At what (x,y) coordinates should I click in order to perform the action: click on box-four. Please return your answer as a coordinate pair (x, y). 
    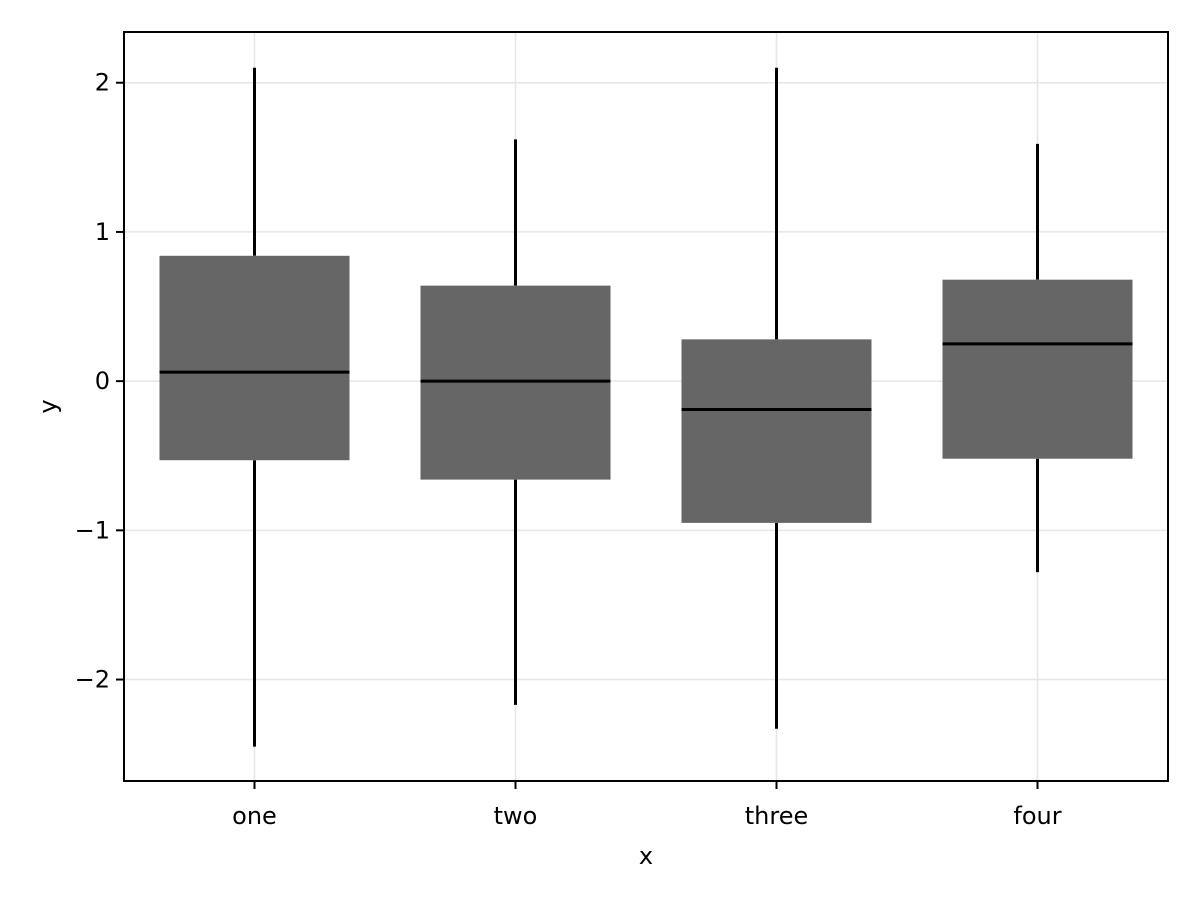
    Looking at the image, I should click on (1037, 369).